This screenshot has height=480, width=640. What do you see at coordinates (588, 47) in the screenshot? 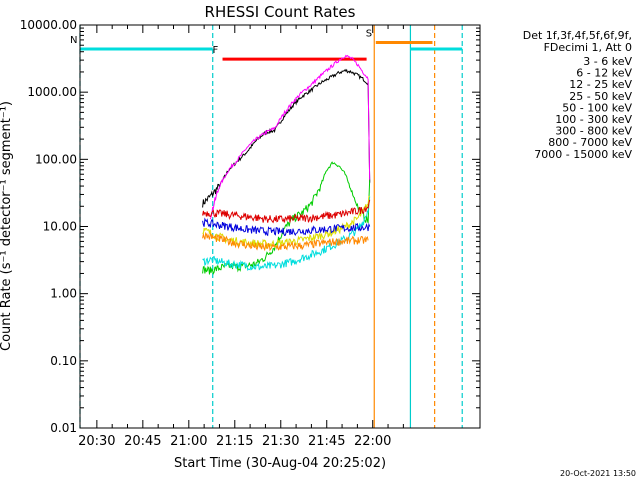
I see `legend-header-line2: FDecimi 1, Att 0` at bounding box center [588, 47].